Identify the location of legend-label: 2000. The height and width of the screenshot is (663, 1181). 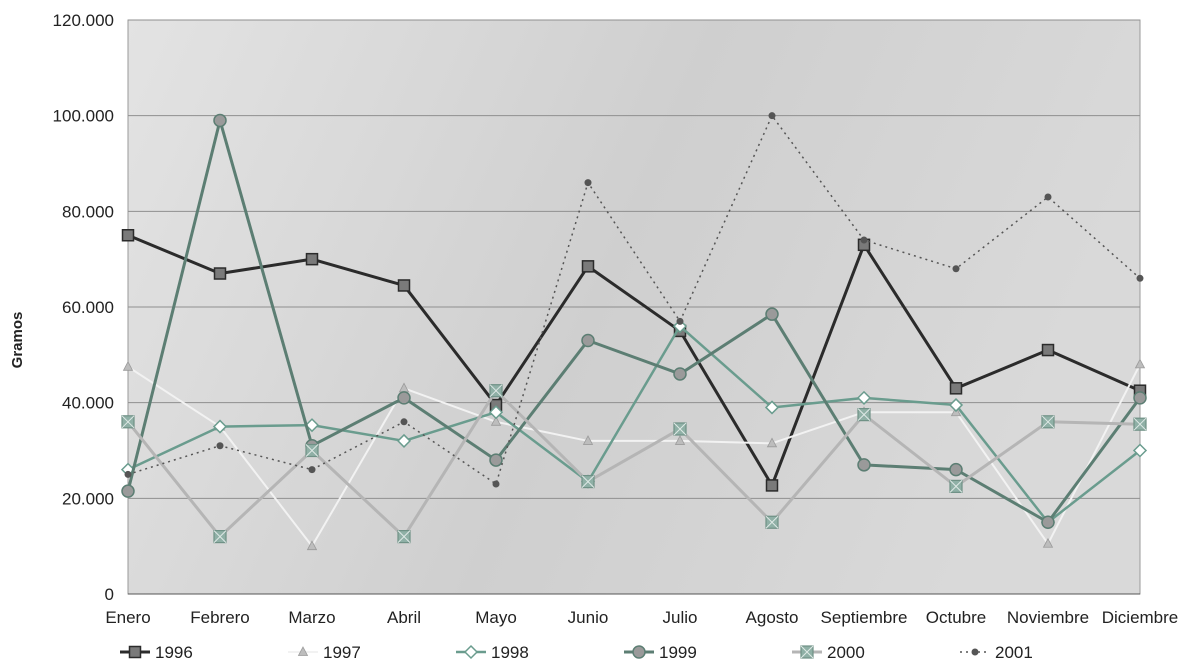
(846, 652).